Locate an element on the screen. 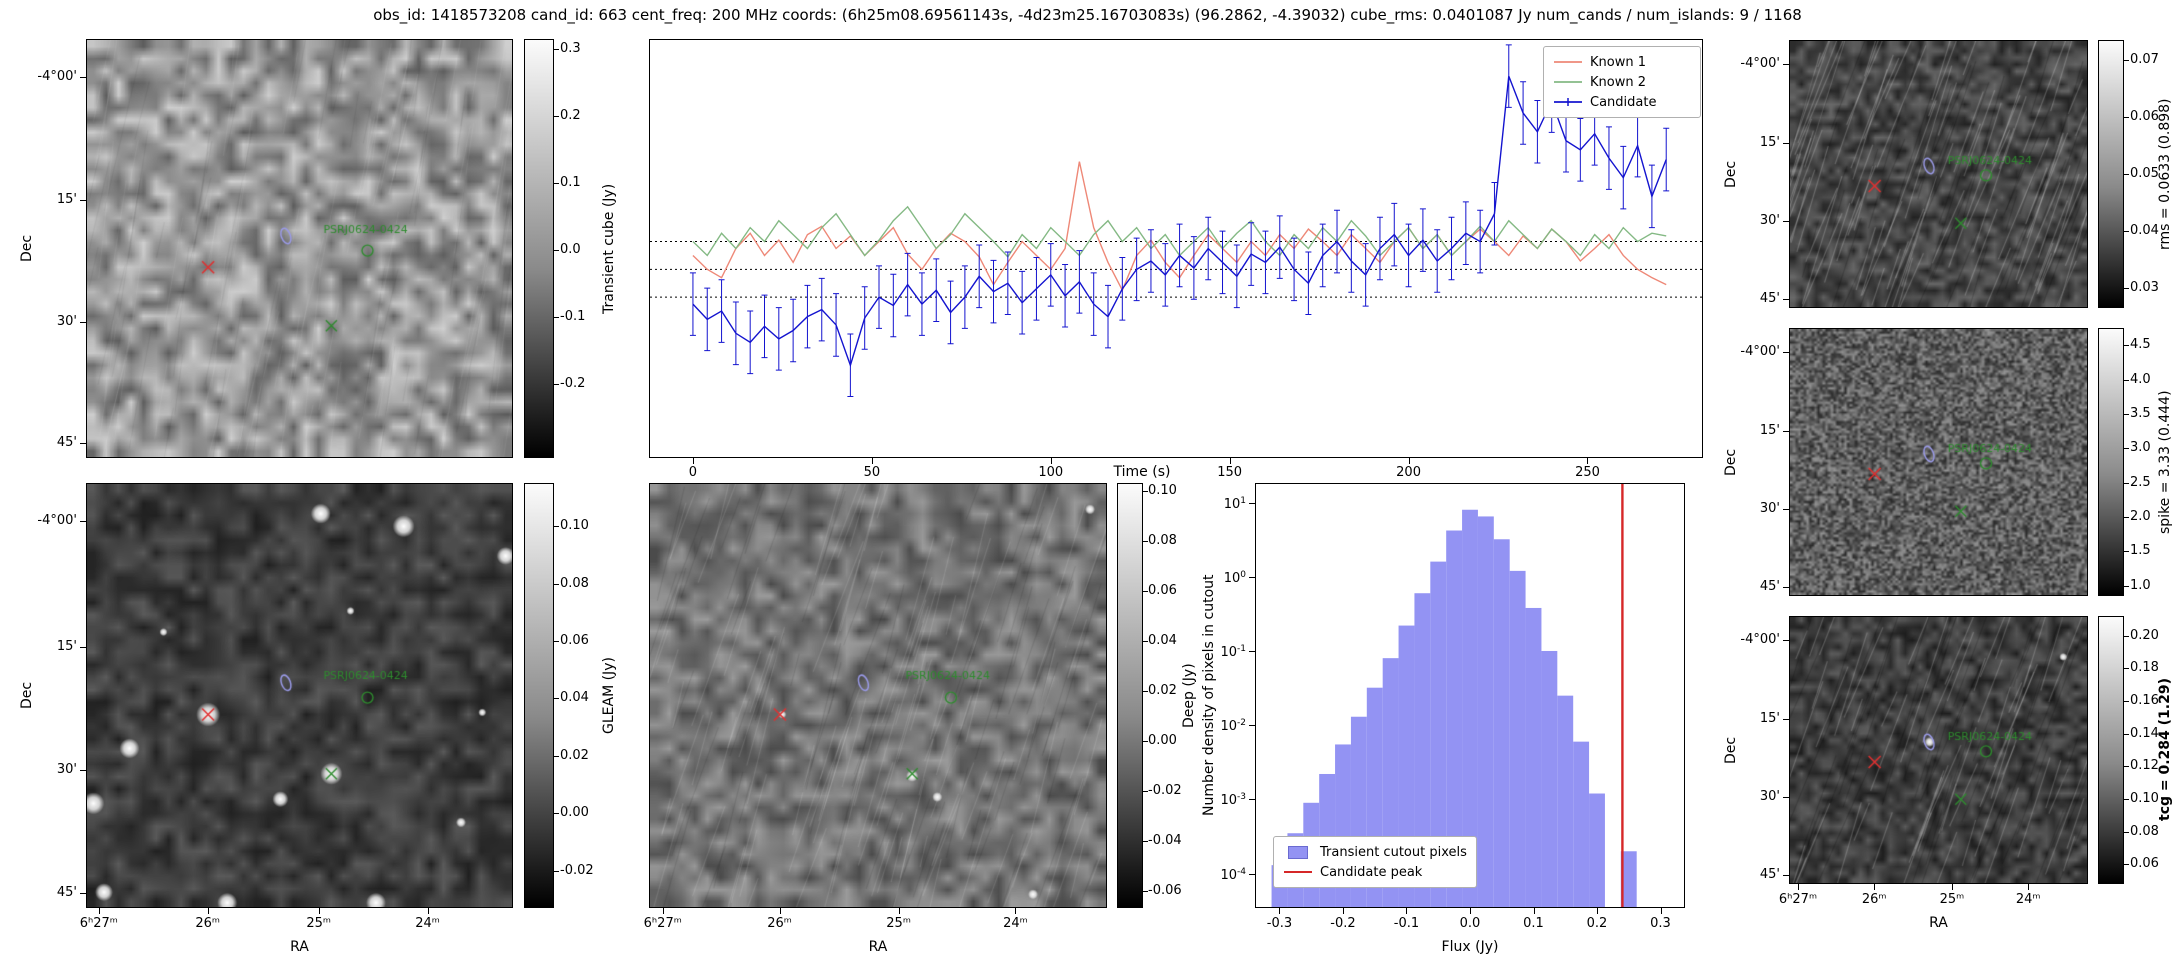  ra-axis-label: RA is located at coordinates (299, 947).